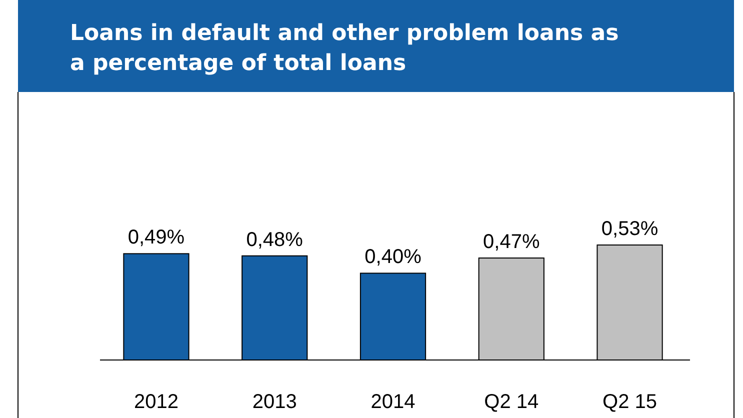 The image size is (743, 418). I want to click on x-tick-label: Q2 15, so click(630, 402).